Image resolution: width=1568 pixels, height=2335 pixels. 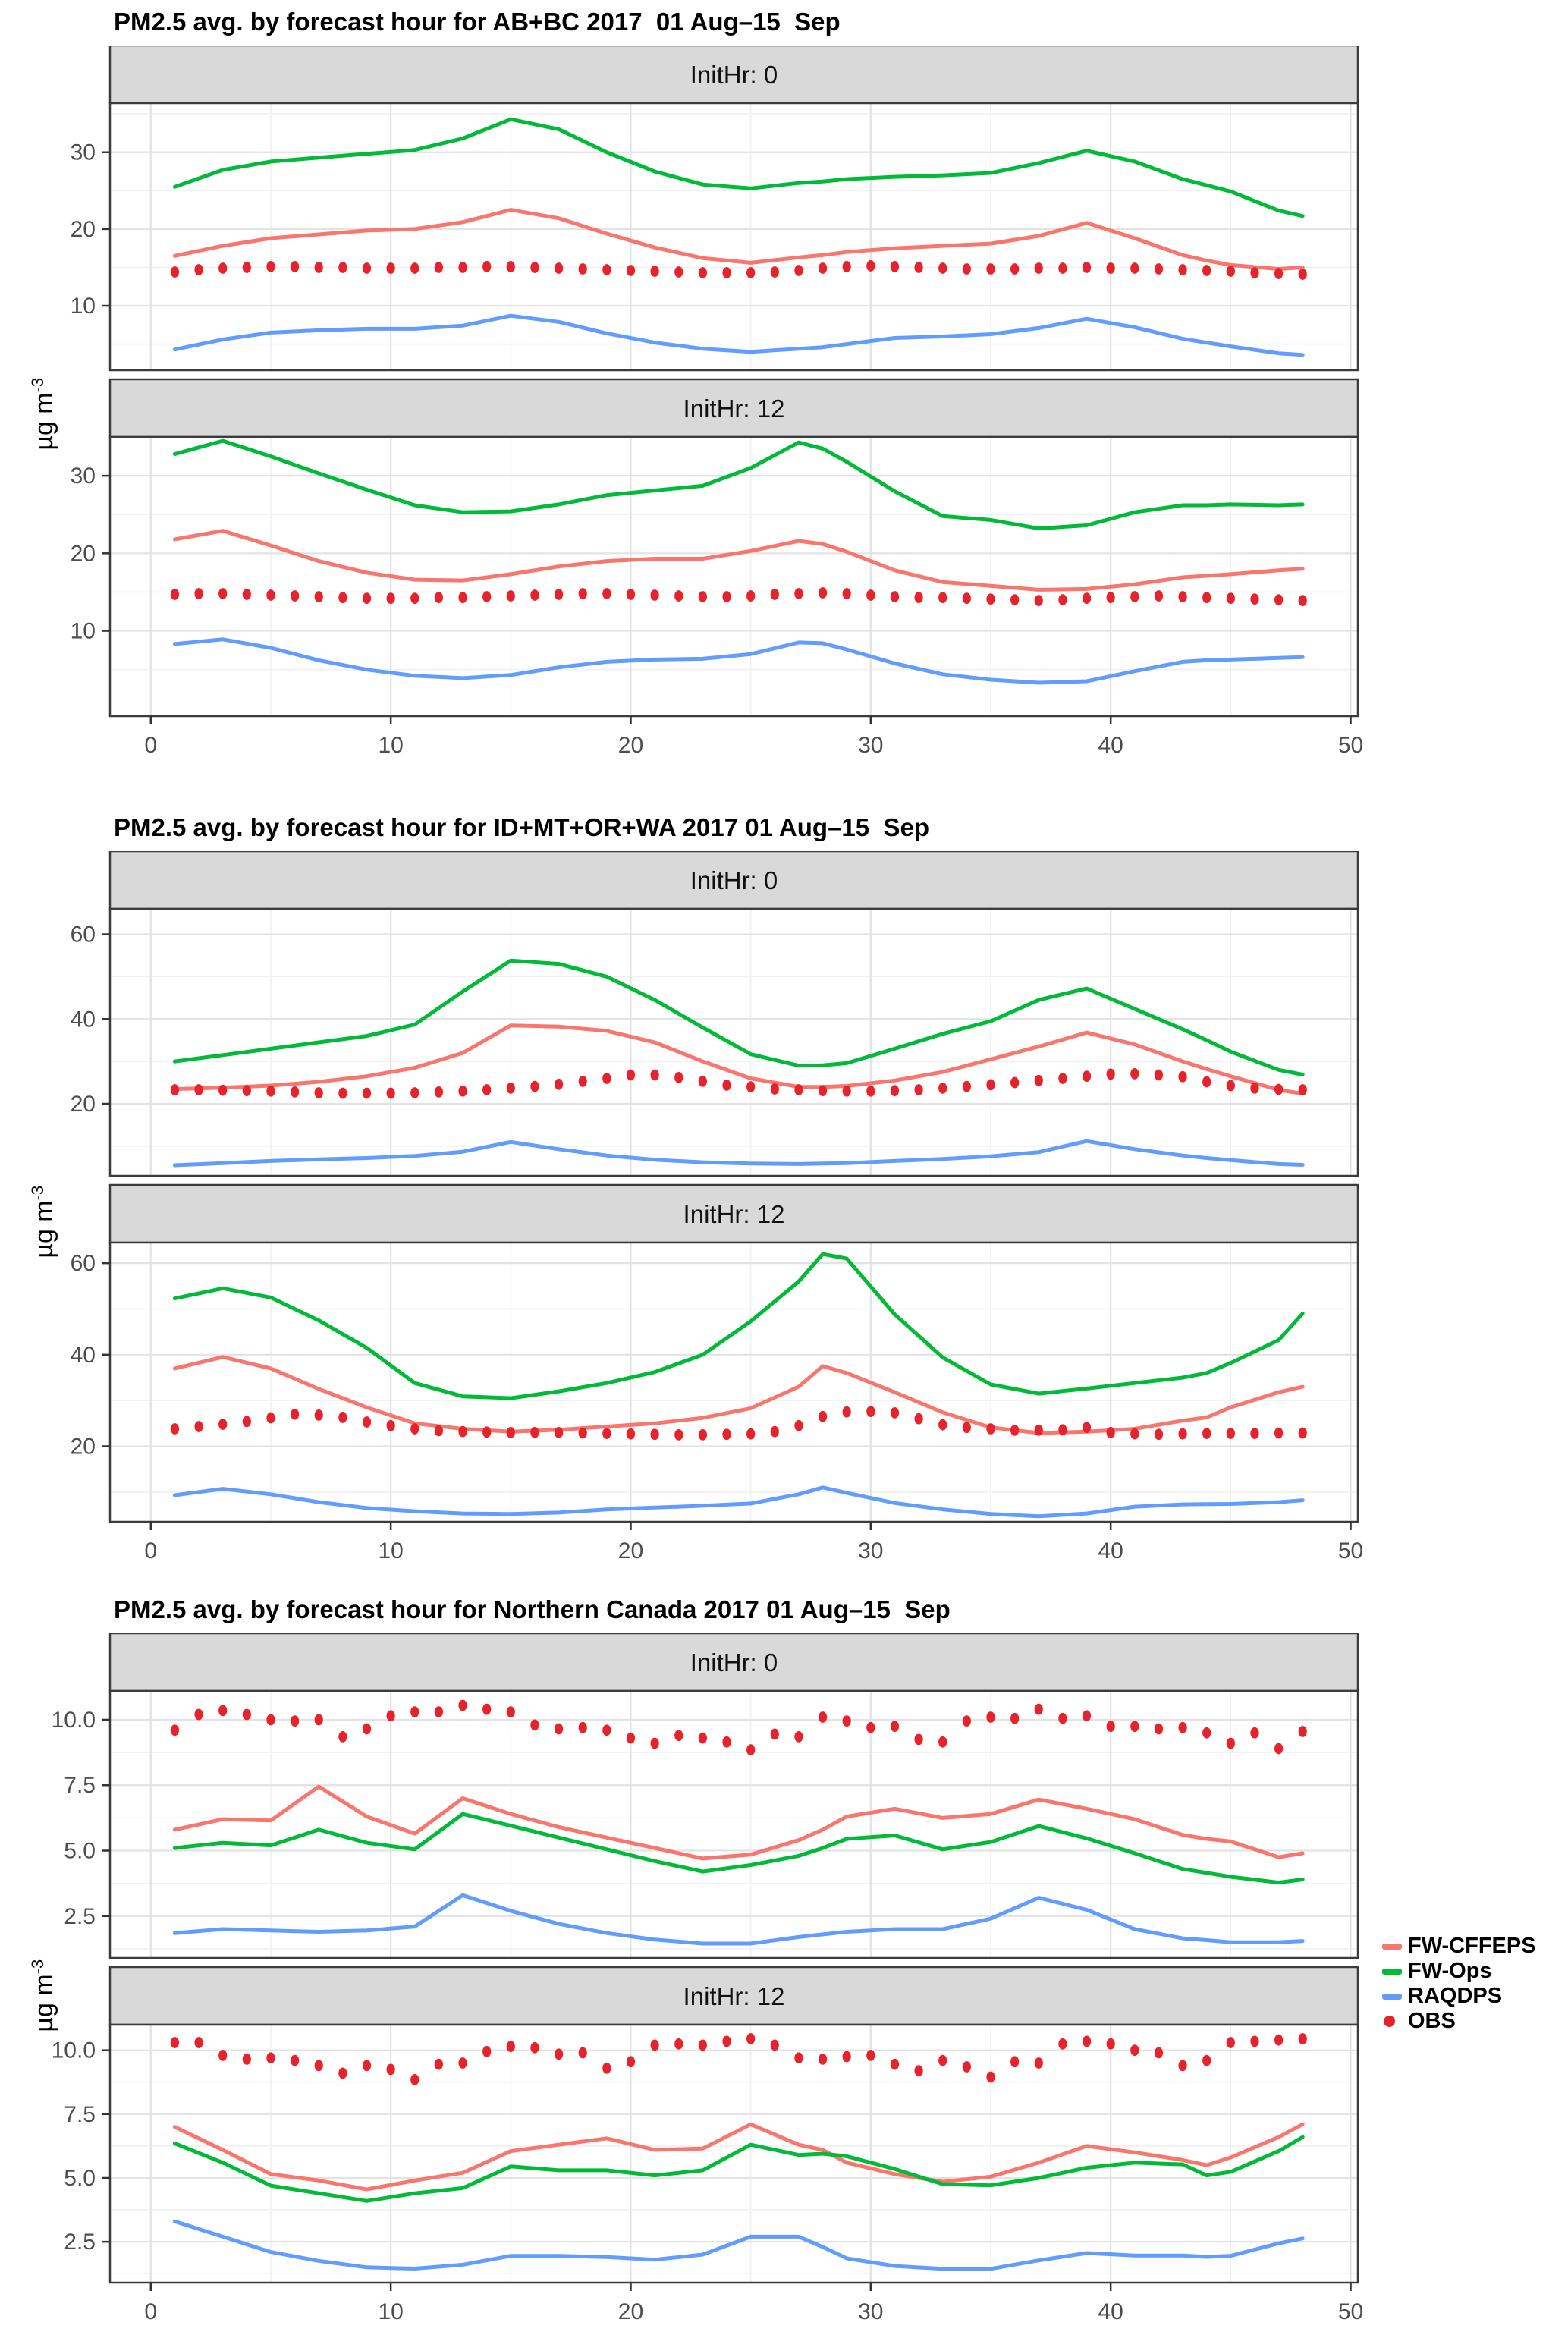 I want to click on x-tick-label: 40, so click(x=1110, y=2311).